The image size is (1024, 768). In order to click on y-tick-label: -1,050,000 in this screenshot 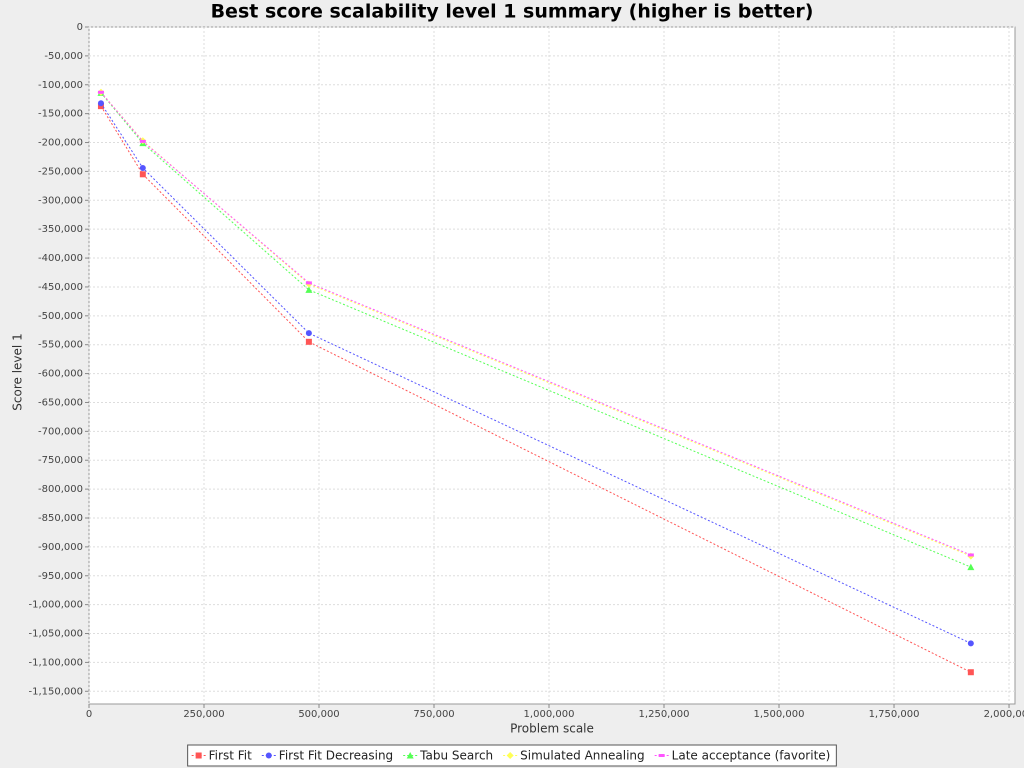, I will do `click(55, 634)`.